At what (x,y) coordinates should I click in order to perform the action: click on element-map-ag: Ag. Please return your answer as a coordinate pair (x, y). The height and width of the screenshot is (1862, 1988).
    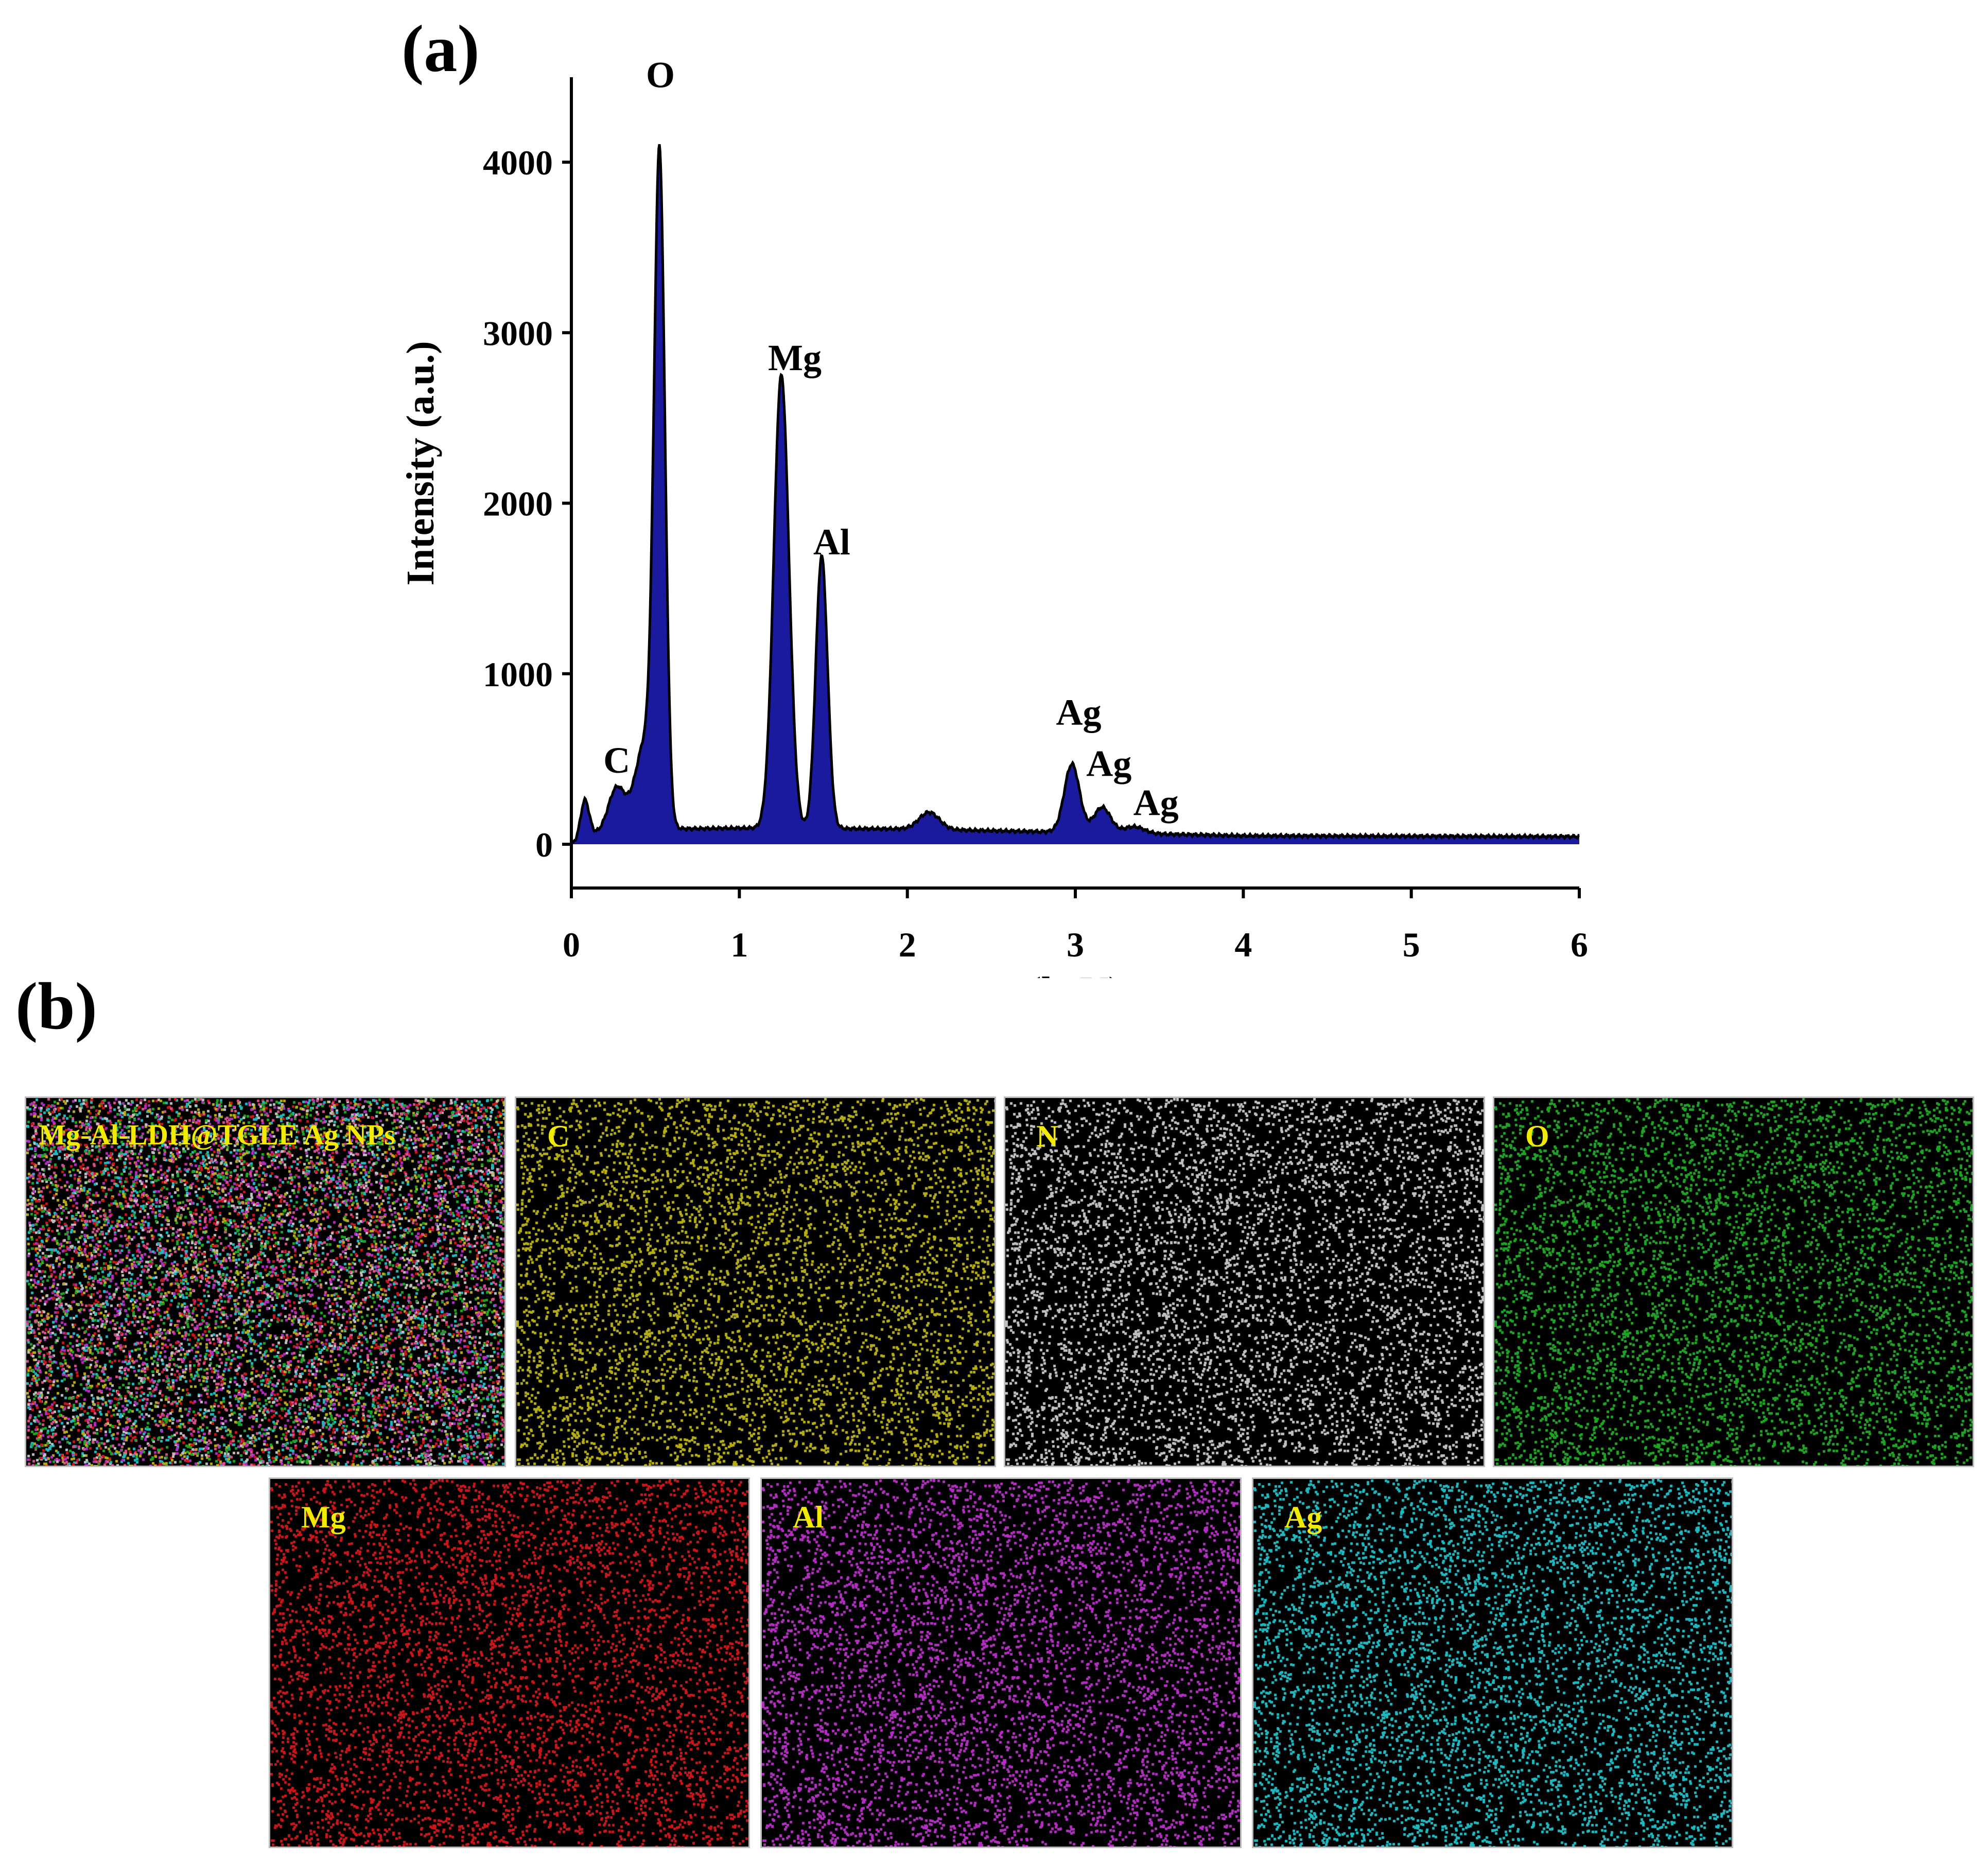
    Looking at the image, I should click on (1493, 1663).